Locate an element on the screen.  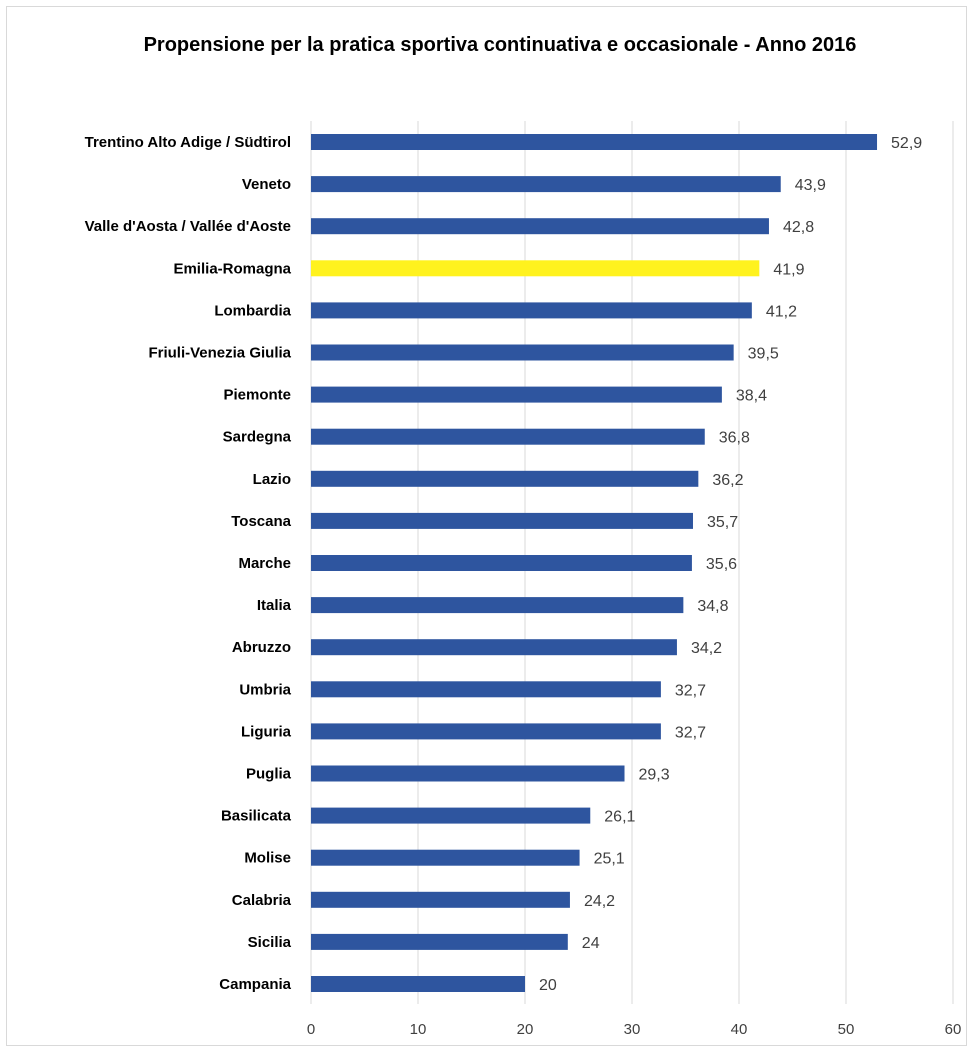
data-label: 34,2 is located at coordinates (706, 648).